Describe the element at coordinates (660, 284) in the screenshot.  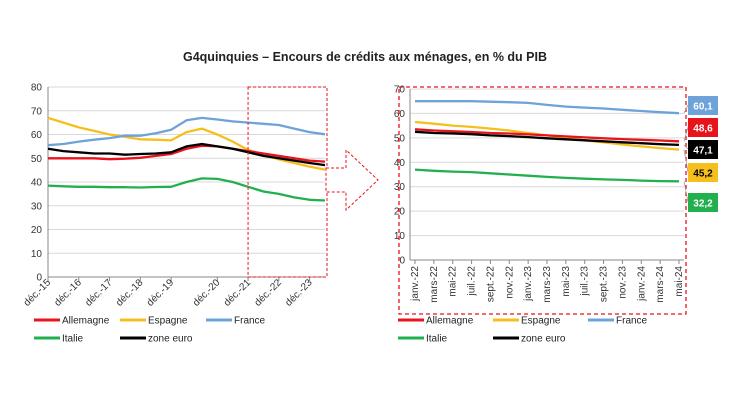
I see `x-tick-label: mars-24` at that location.